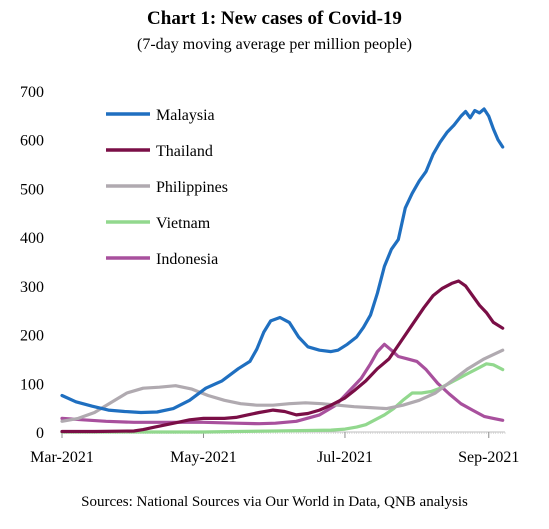  I want to click on y-tick-label: 200, so click(32, 336).